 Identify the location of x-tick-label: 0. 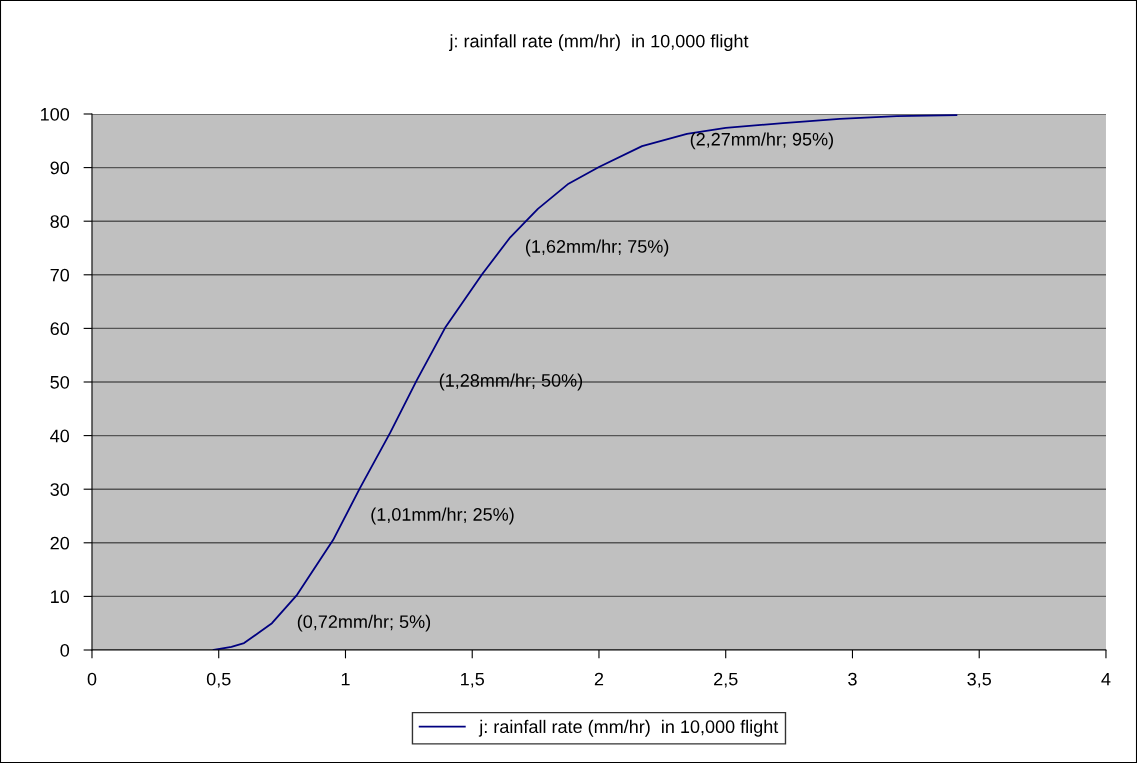
(92, 679).